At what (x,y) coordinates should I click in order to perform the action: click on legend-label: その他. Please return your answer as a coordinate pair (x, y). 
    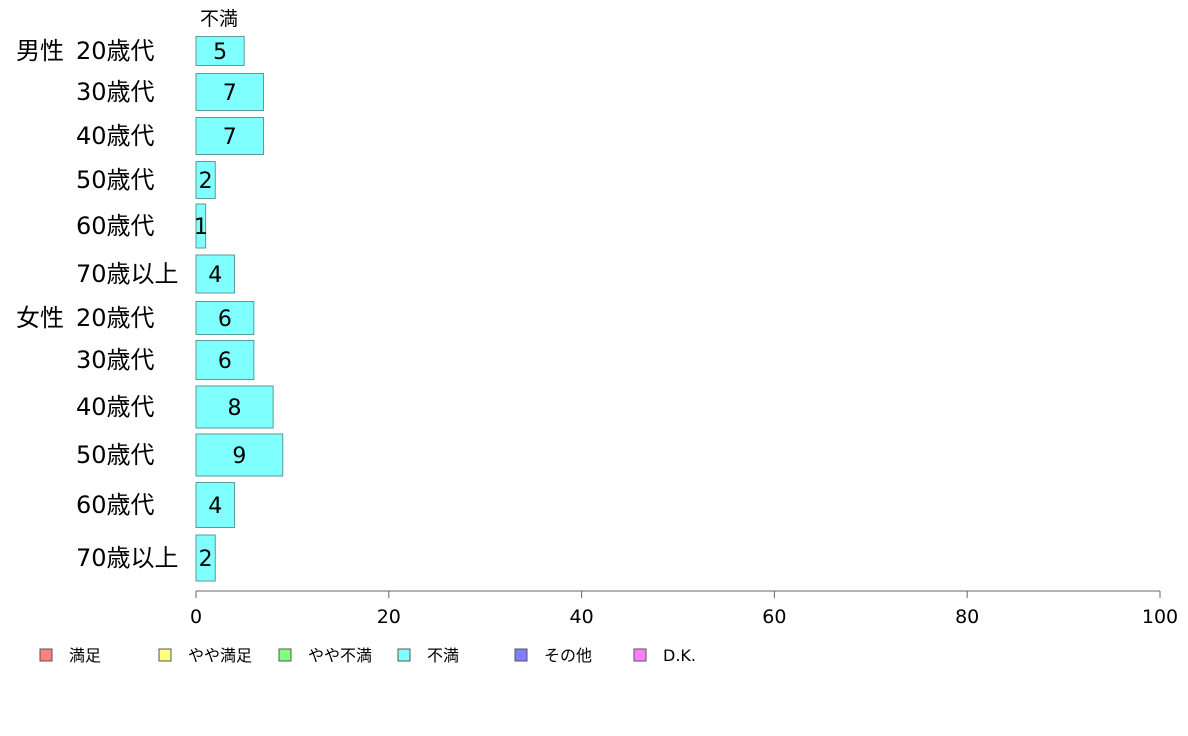
    Looking at the image, I should click on (568, 655).